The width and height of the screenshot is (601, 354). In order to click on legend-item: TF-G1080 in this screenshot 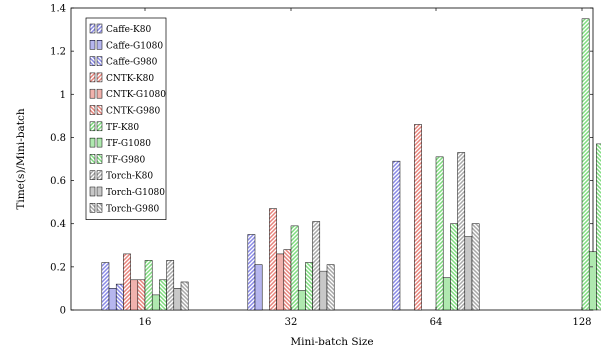, I will do `click(120, 143)`.